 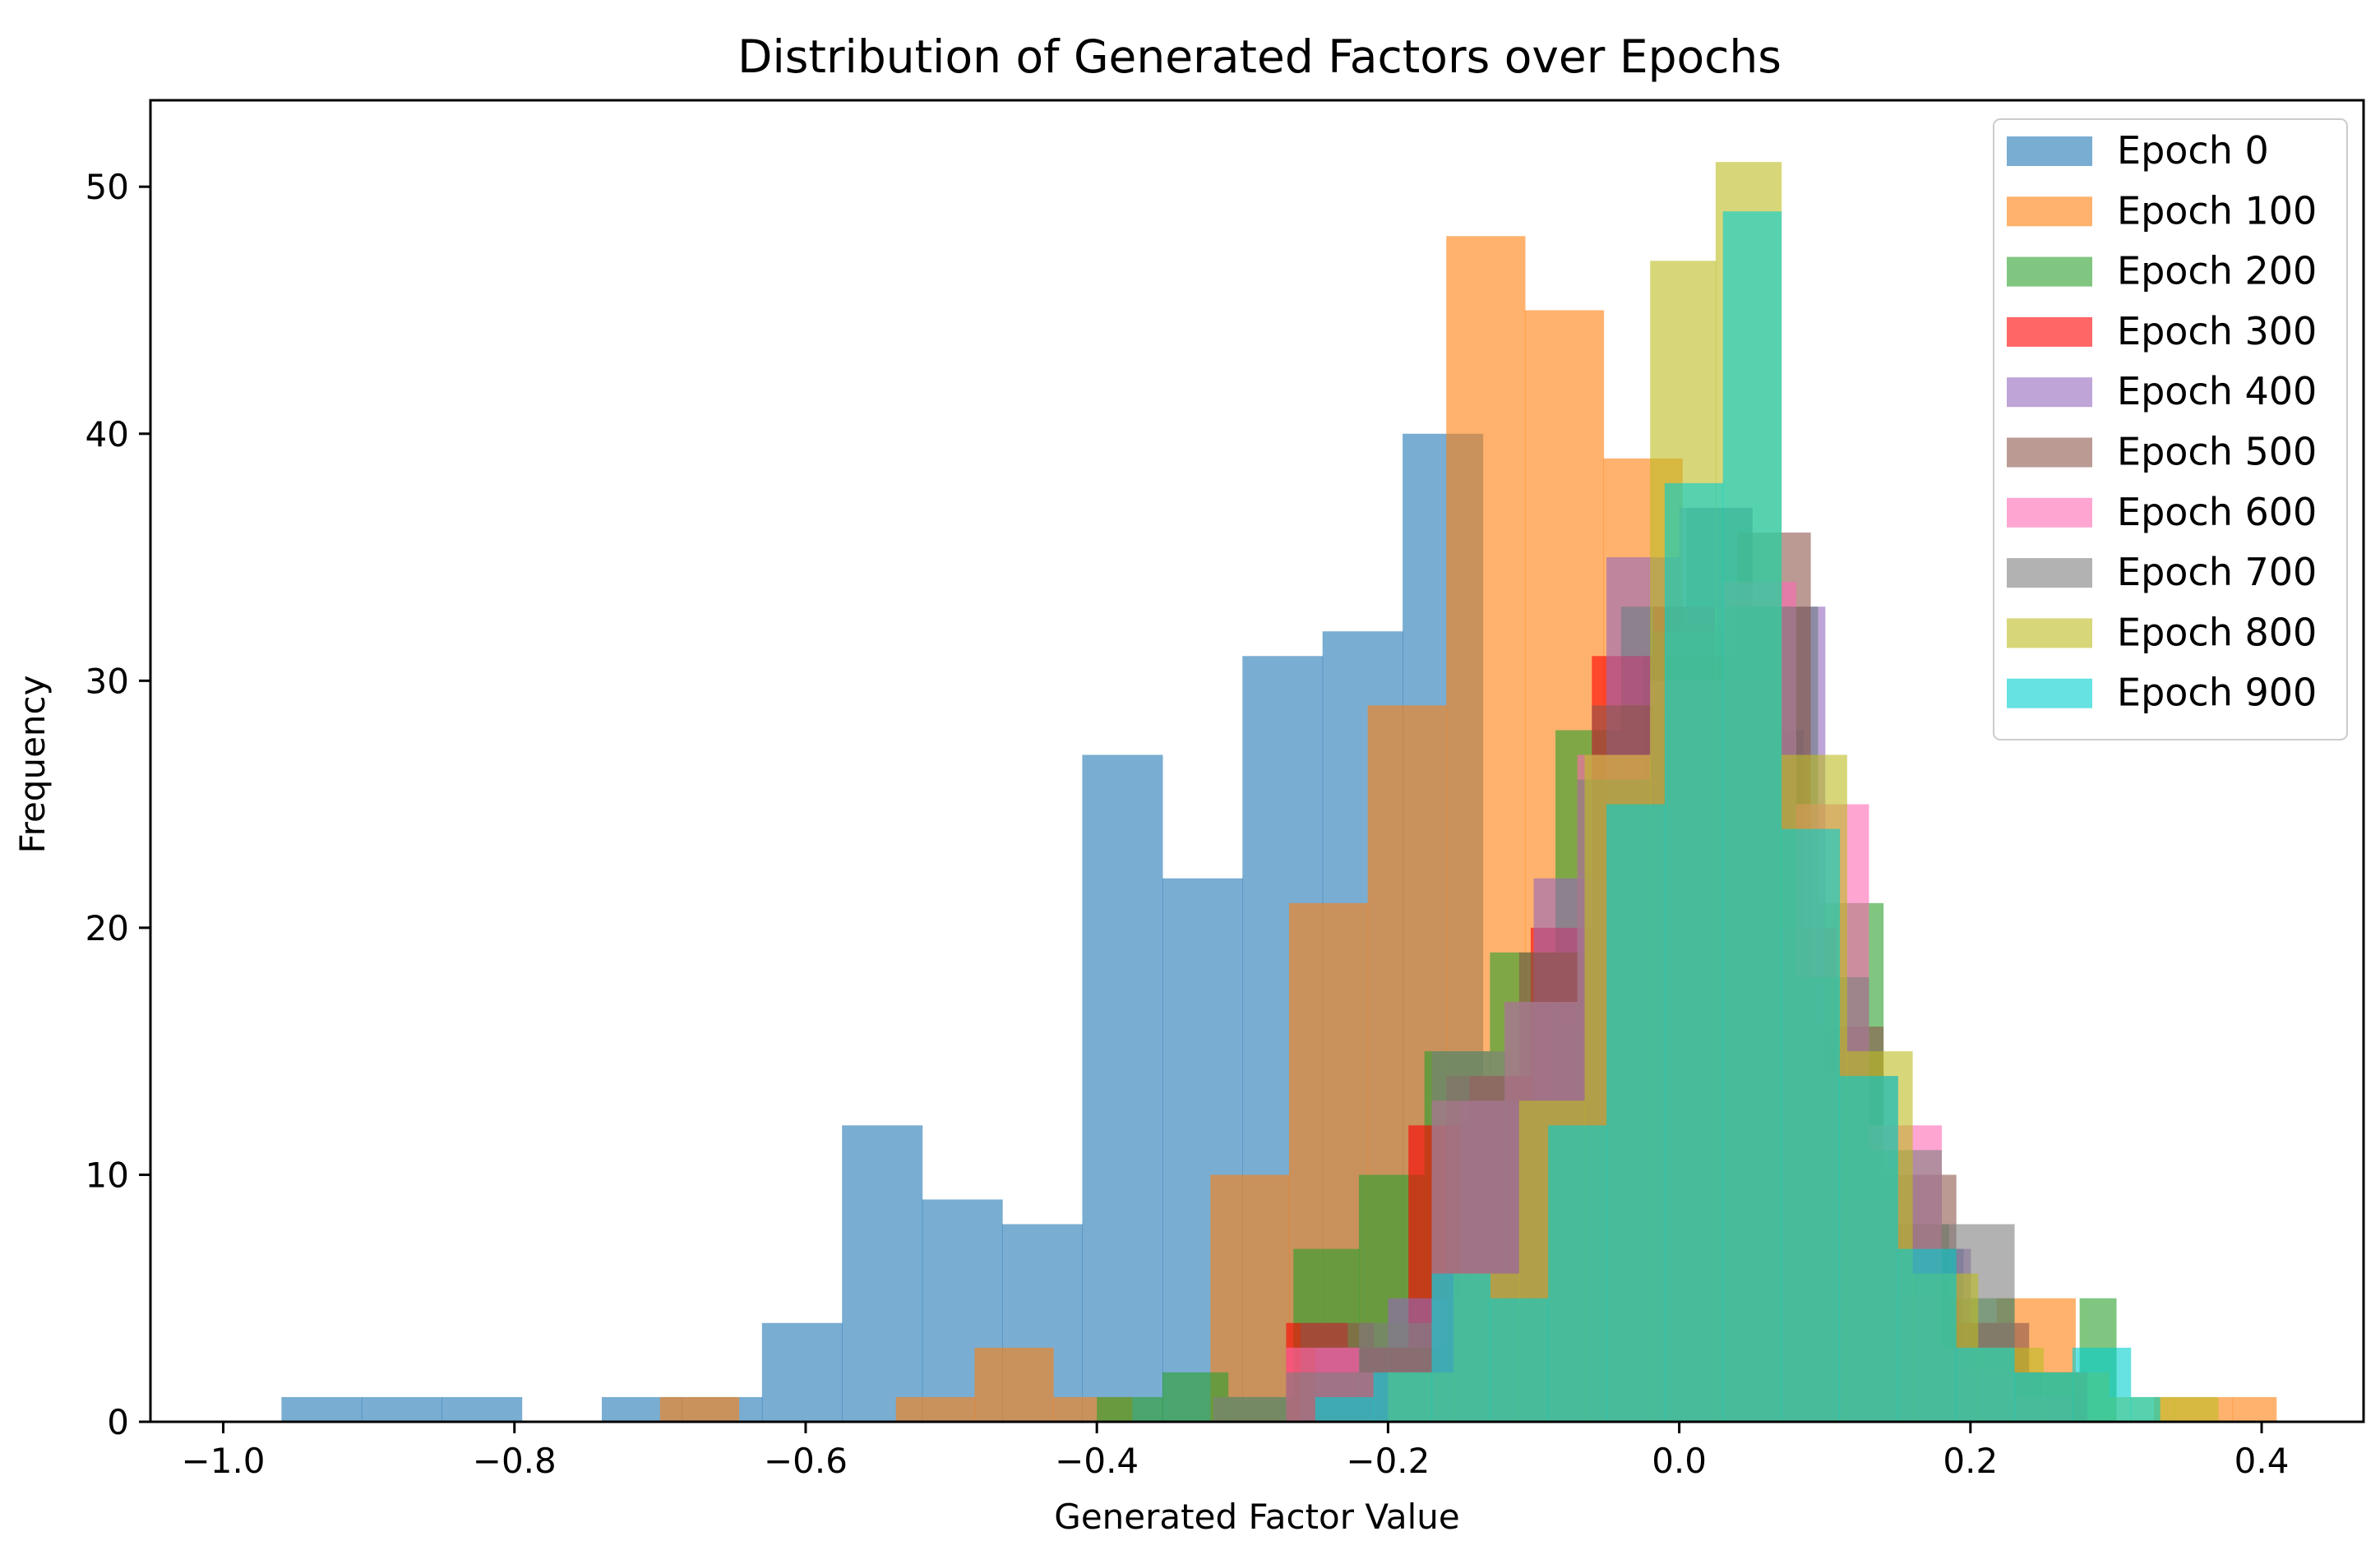 I want to click on y-tick-label: 40, so click(x=107, y=434).